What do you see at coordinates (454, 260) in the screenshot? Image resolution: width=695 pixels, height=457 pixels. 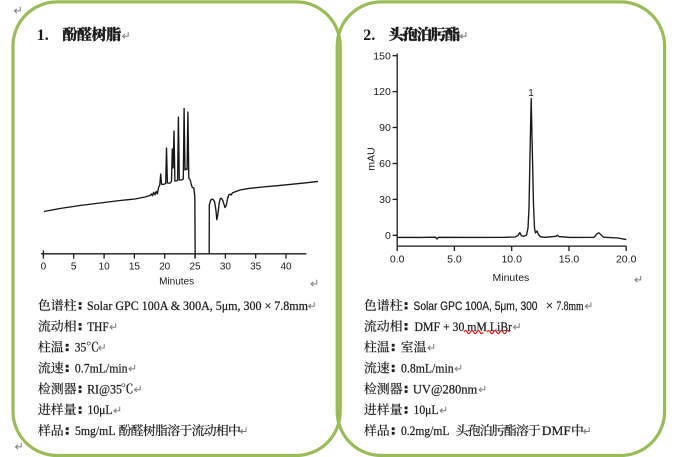 I see `svg-text: 5.0` at bounding box center [454, 260].